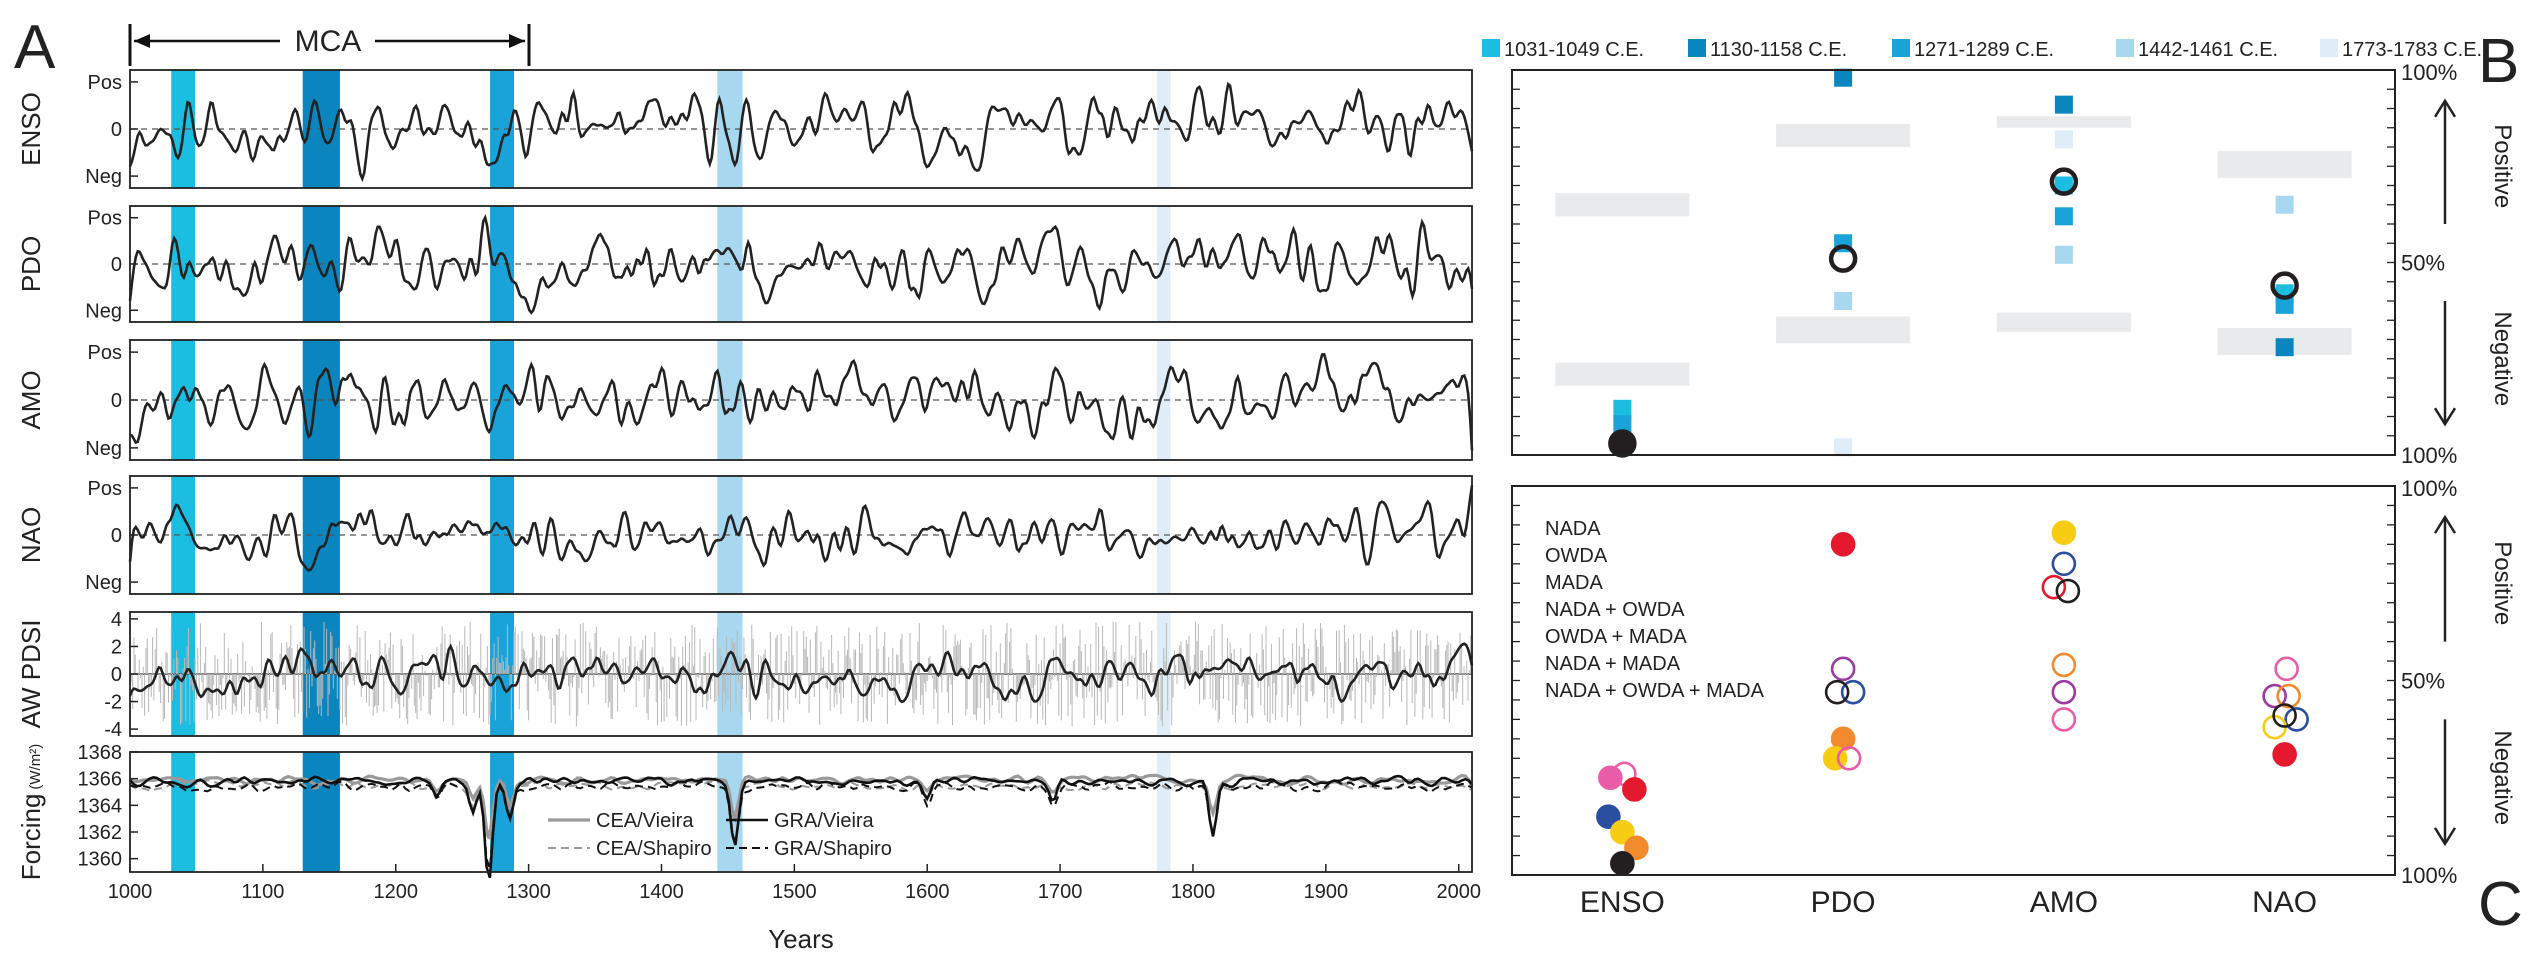 This screenshot has width=2534, height=960. What do you see at coordinates (1843, 669) in the screenshot?
I see `dataset-marker-owda` at bounding box center [1843, 669].